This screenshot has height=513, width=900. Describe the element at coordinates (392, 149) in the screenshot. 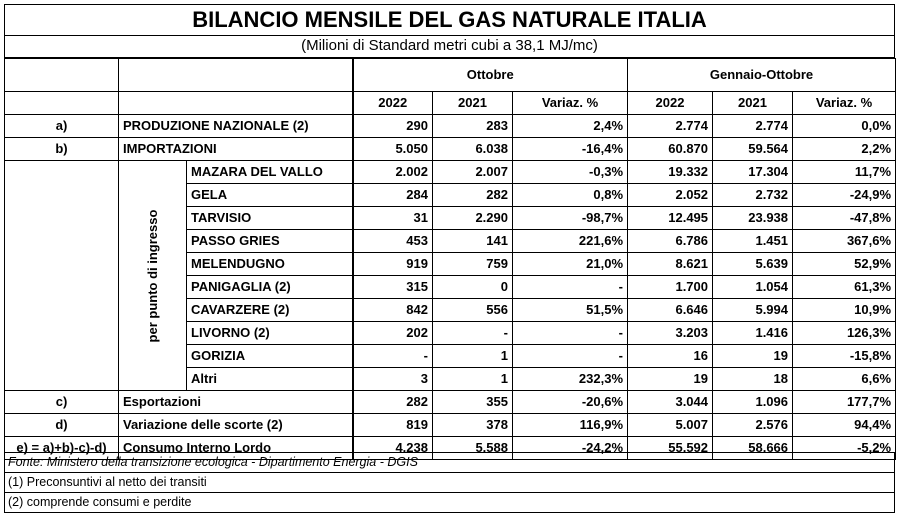

I see `cell-value: 5.050` at that location.